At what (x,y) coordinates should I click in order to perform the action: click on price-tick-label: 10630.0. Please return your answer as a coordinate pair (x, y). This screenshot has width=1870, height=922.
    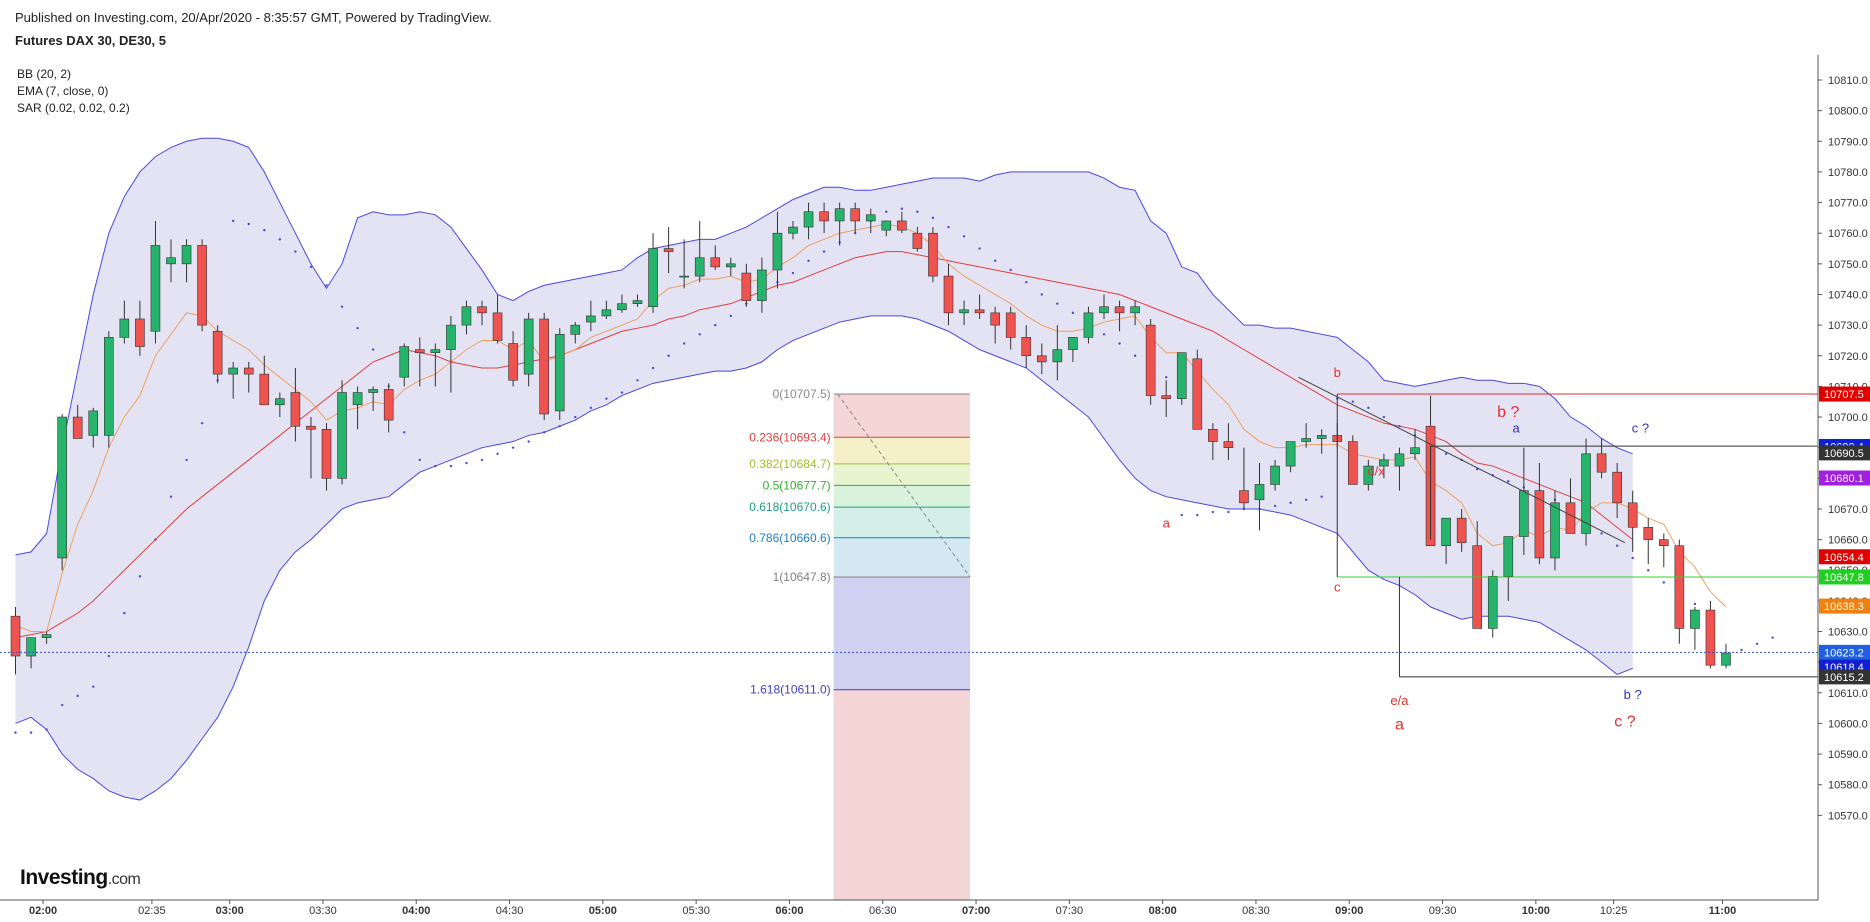
    Looking at the image, I should click on (1848, 633).